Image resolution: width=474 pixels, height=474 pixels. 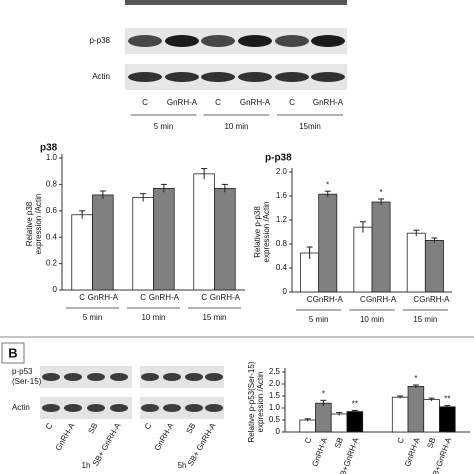 What do you see at coordinates (21, 407) in the screenshot?
I see `blot-row-label: Actin` at bounding box center [21, 407].